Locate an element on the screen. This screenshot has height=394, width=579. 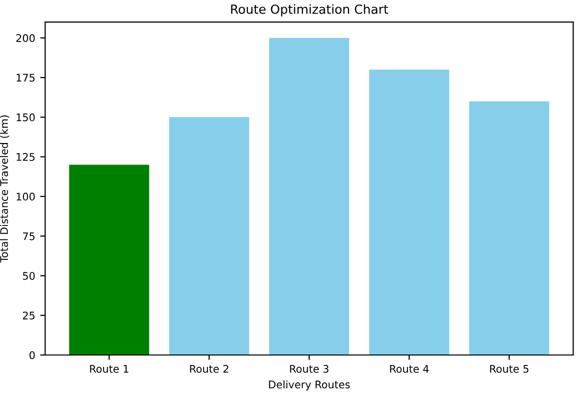
y-tick-label: 200 is located at coordinates (25, 38).